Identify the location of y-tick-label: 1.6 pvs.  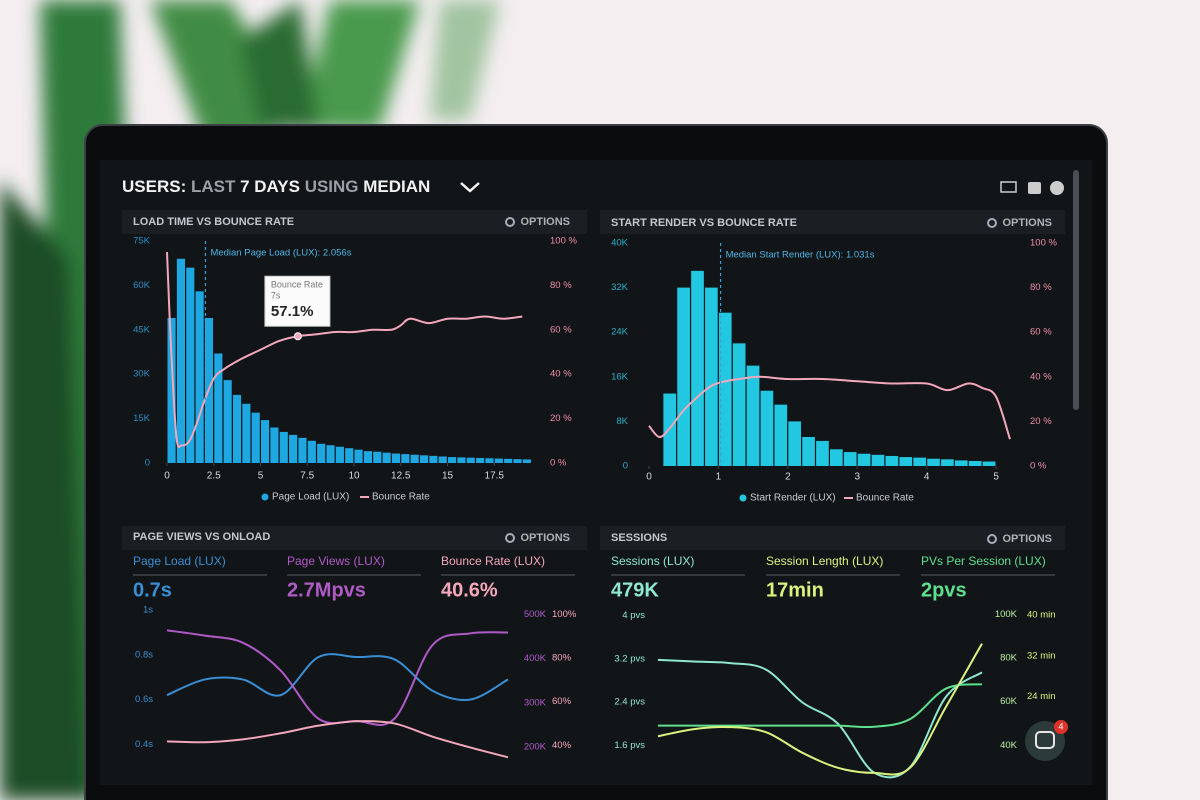
(629, 745).